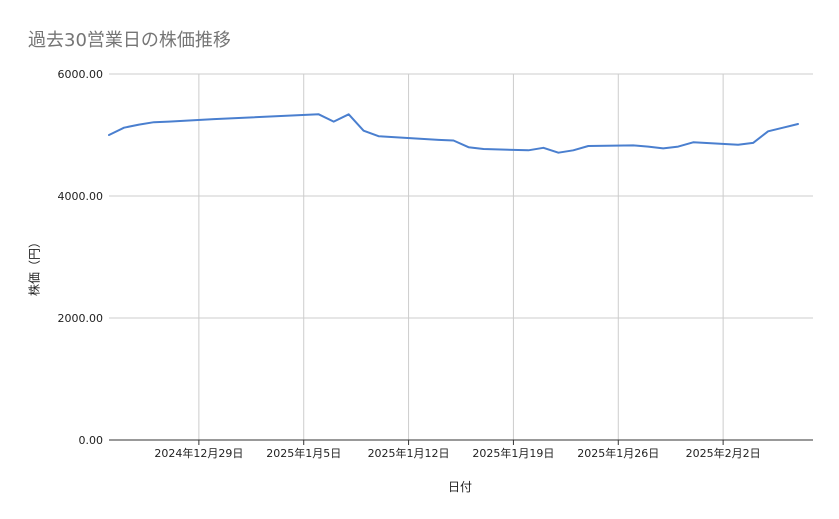 The image size is (839, 519). Describe the element at coordinates (459, 487) in the screenshot. I see `x-axis-label: 日付` at that location.